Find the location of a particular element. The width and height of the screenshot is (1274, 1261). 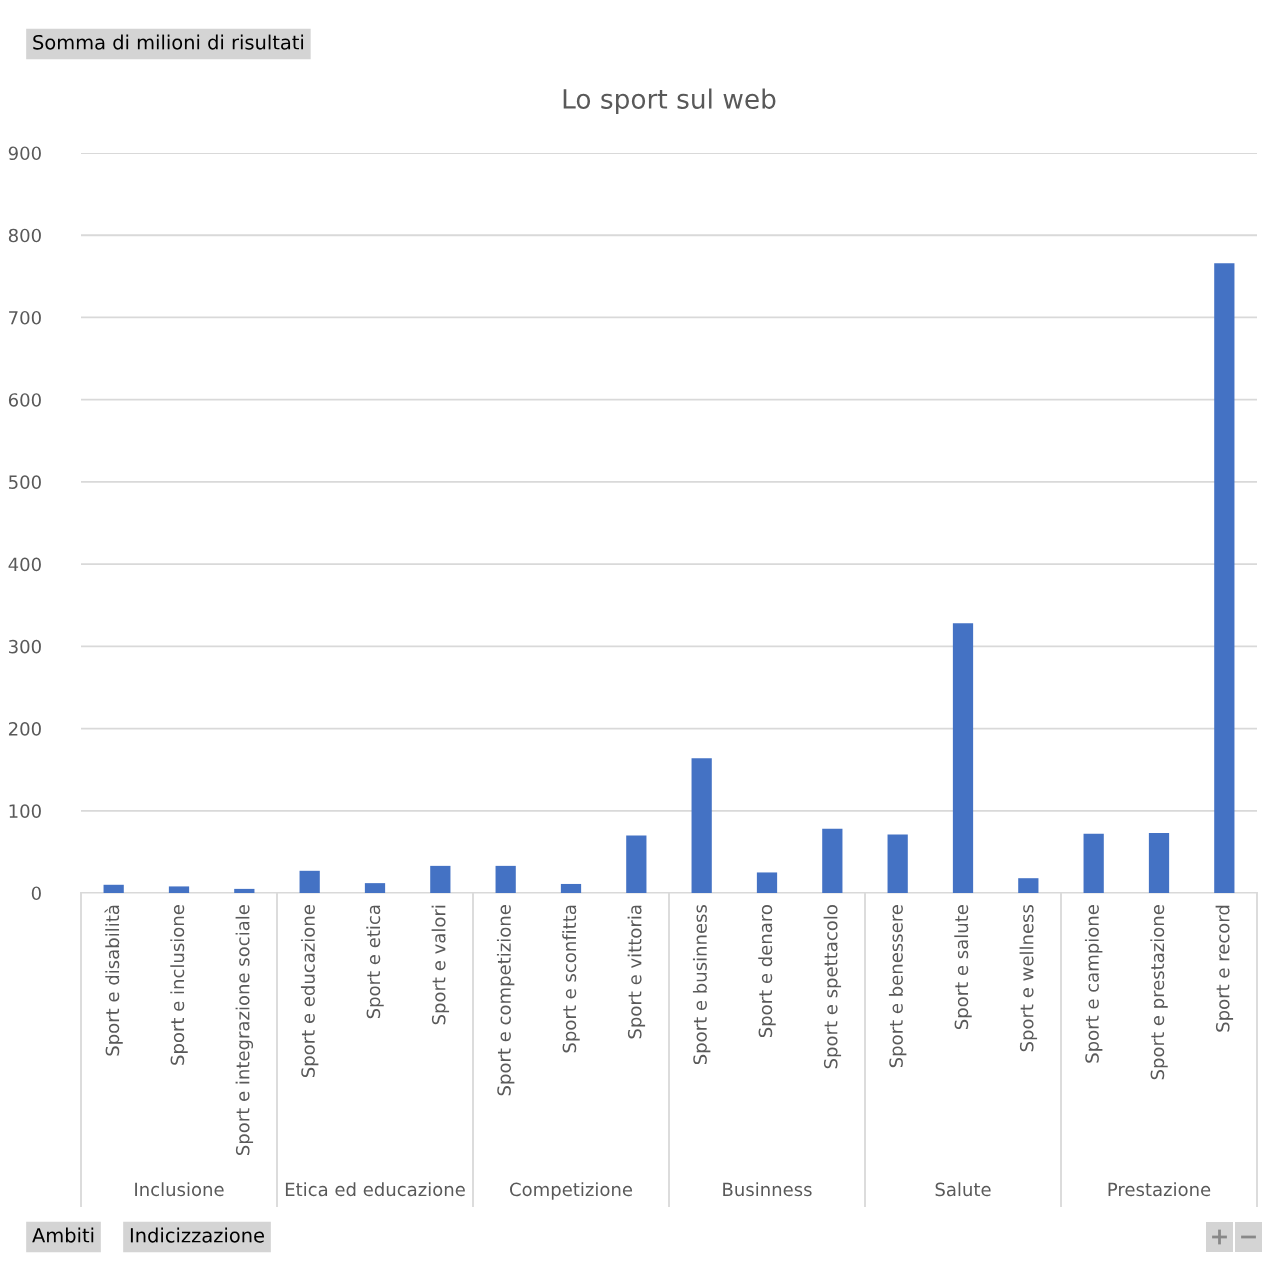

x-tick-label: Sport e salute is located at coordinates (963, 967).